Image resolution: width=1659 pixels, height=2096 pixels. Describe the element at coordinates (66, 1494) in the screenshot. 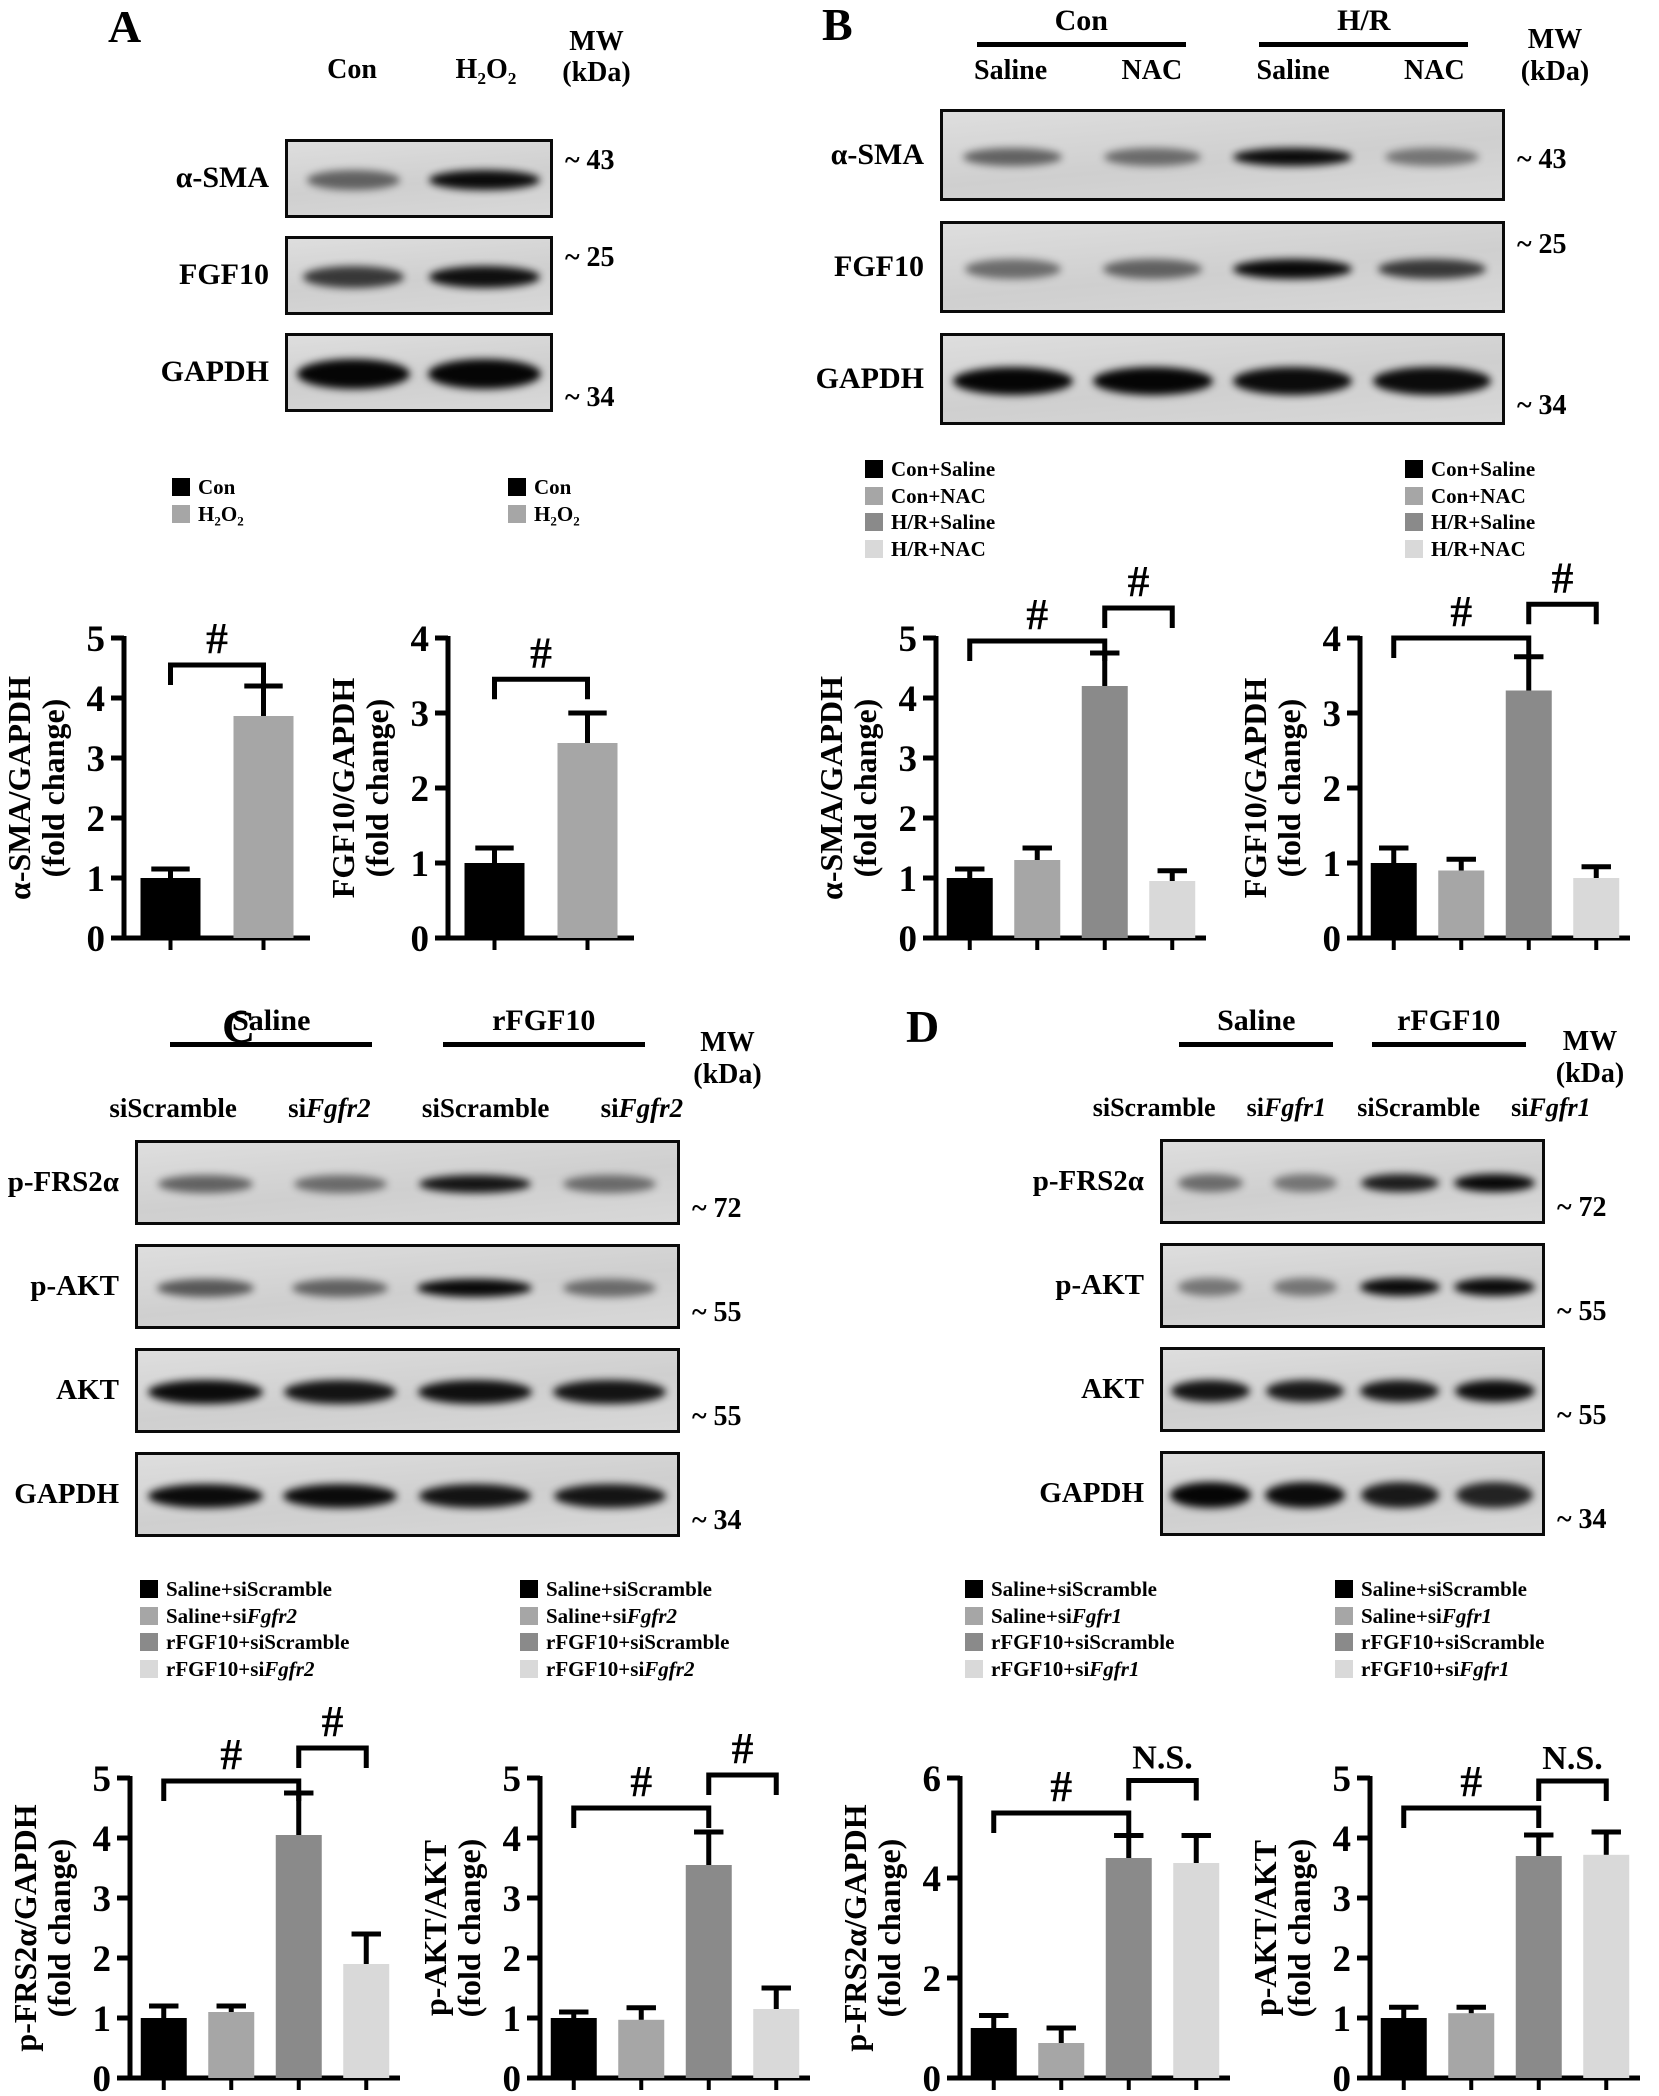

I see `protein-label: GAPDH` at that location.